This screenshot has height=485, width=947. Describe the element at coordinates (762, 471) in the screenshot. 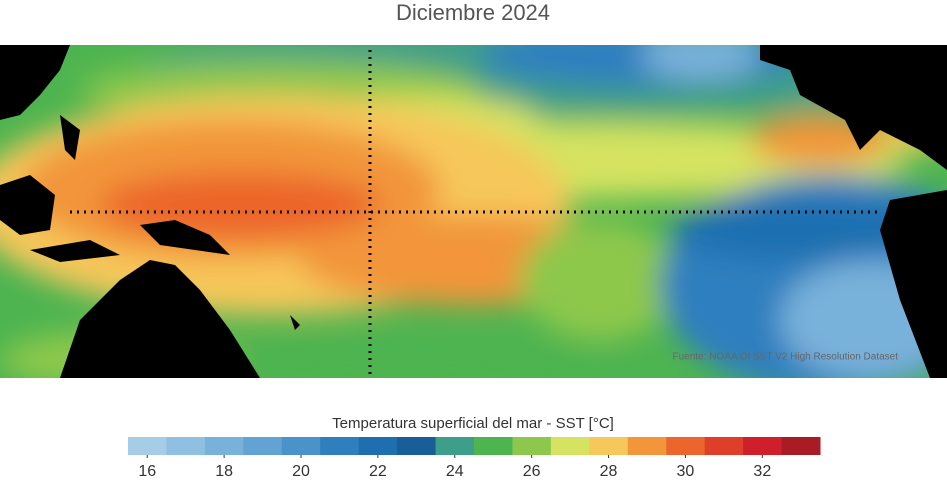

I see `colorbar-tick-label: 32` at that location.